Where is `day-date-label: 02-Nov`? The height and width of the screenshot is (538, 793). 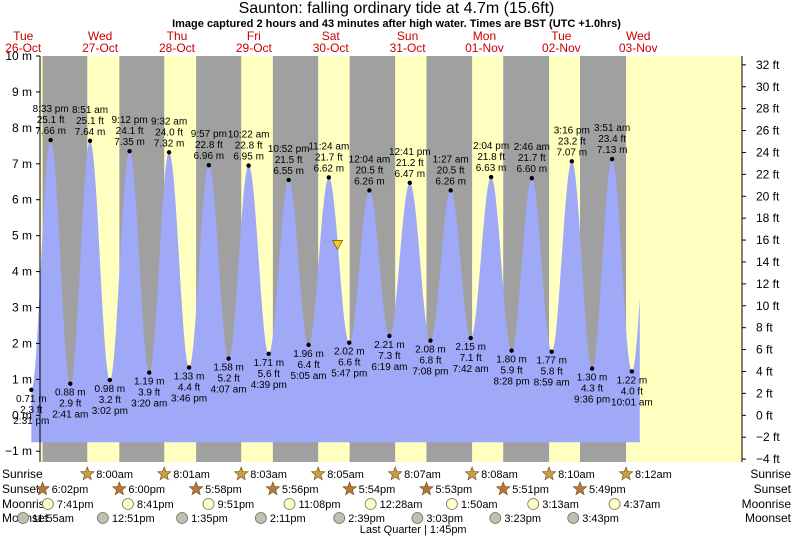
day-date-label: 02-Nov is located at coordinates (561, 48).